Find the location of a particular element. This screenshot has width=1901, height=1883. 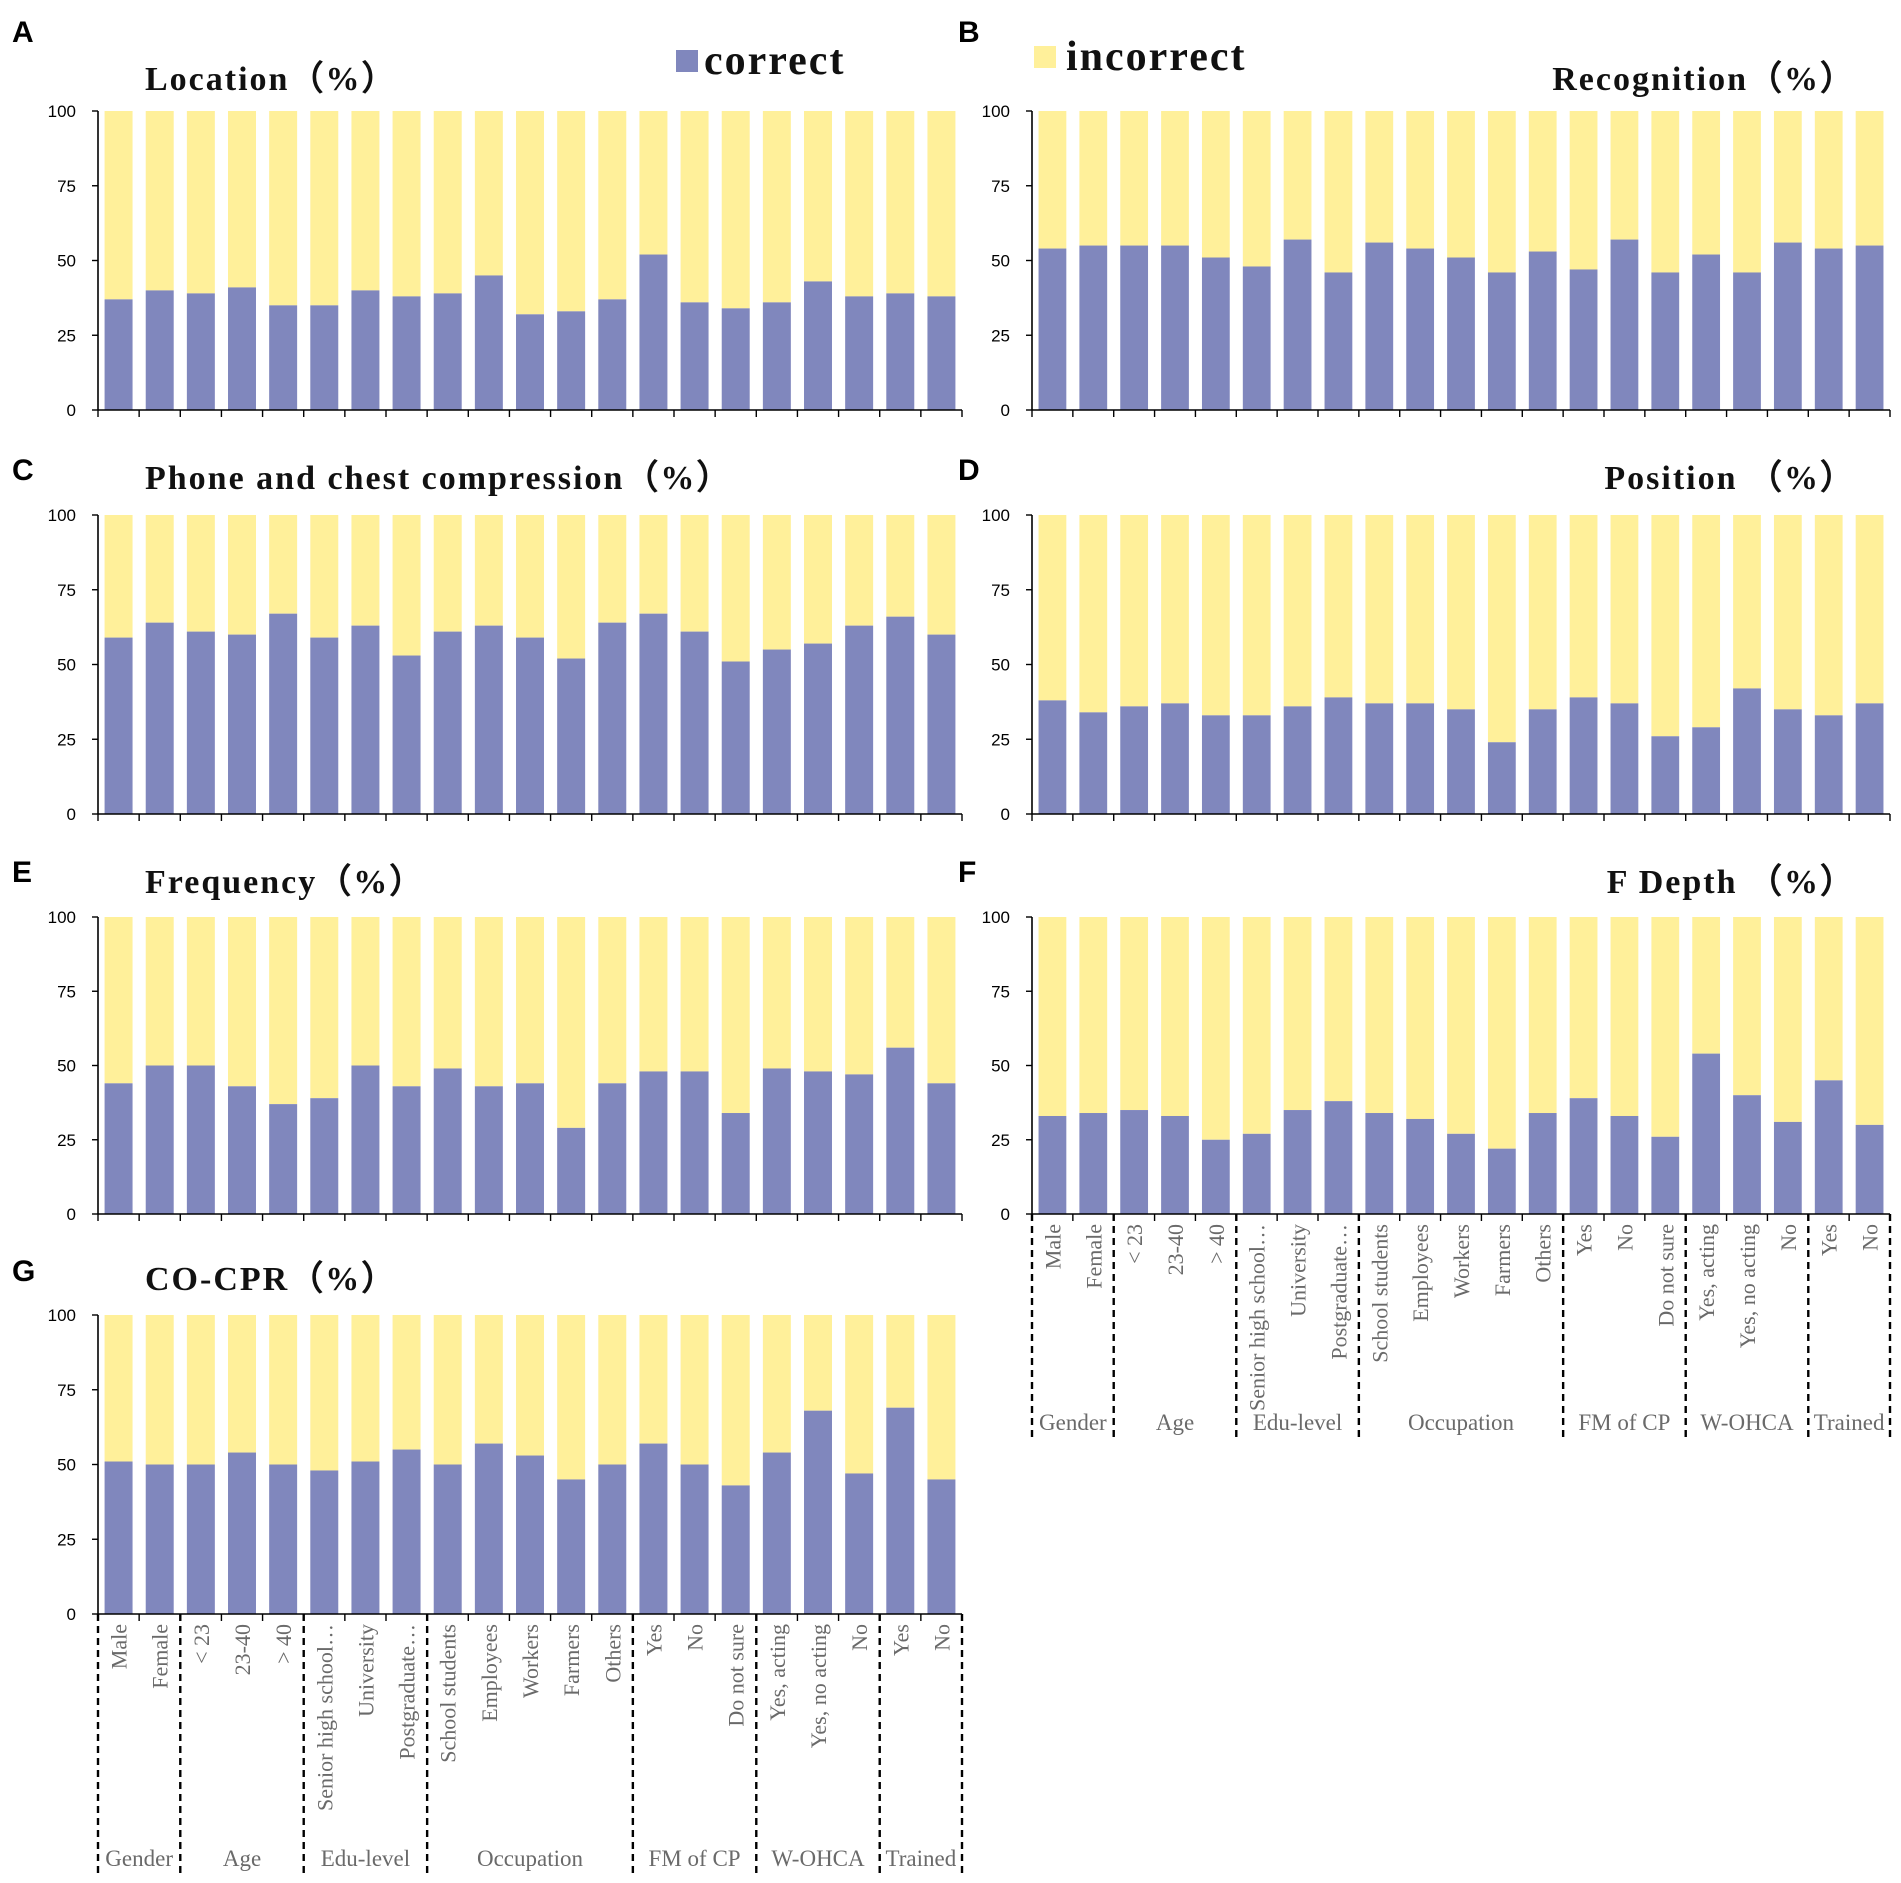

group-label: Edu-level is located at coordinates (1297, 1422).